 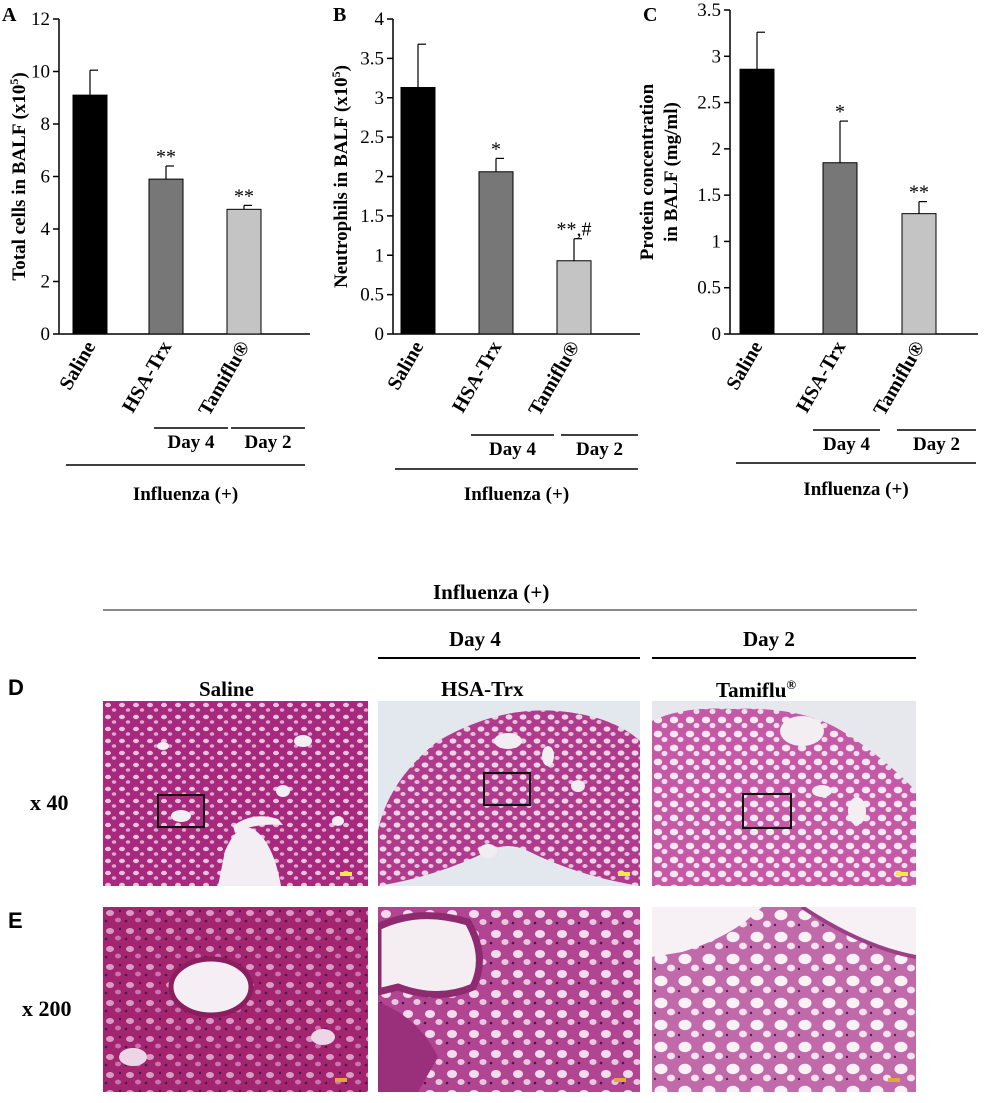 I want to click on y-tick-label: 6, so click(x=46, y=177).